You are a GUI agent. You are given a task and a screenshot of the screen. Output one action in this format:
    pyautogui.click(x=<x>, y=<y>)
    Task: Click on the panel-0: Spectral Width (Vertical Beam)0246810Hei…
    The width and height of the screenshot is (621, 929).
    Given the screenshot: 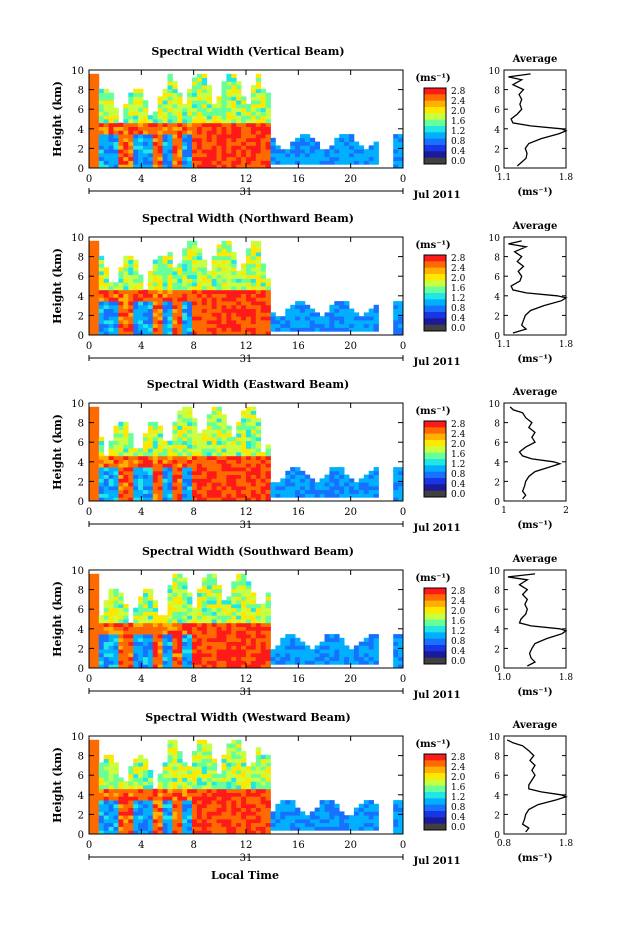 What is the action you would take?
    pyautogui.click(x=312, y=123)
    